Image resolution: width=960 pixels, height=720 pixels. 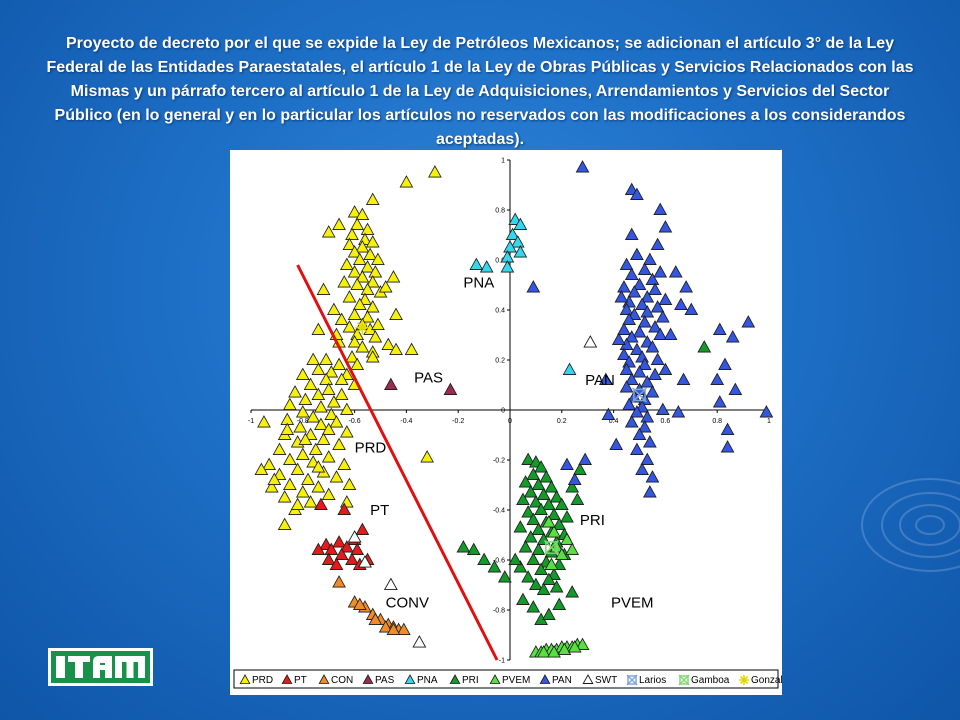 I want to click on legend-label-larios: Larios, so click(x=652, y=680).